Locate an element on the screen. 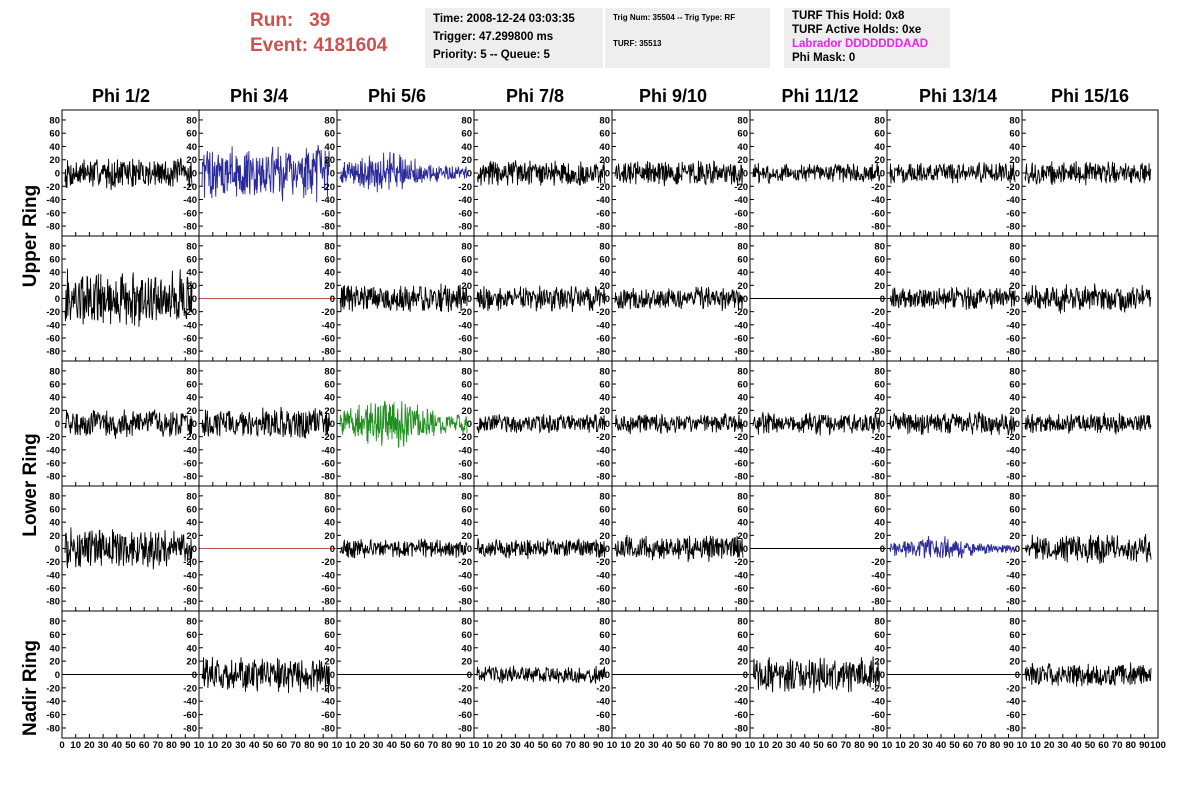 The image size is (1196, 788). waveform-panel-r3-c0: 80 60 40 20 0 -20 -40 -60 -80 is located at coordinates (123, 548).